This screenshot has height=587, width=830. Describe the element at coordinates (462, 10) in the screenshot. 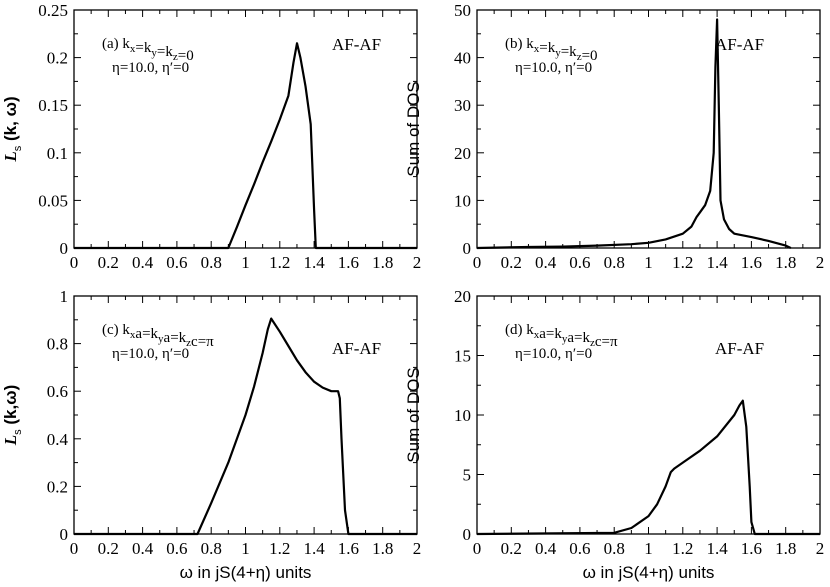

I see `y-tick-label: 50` at that location.